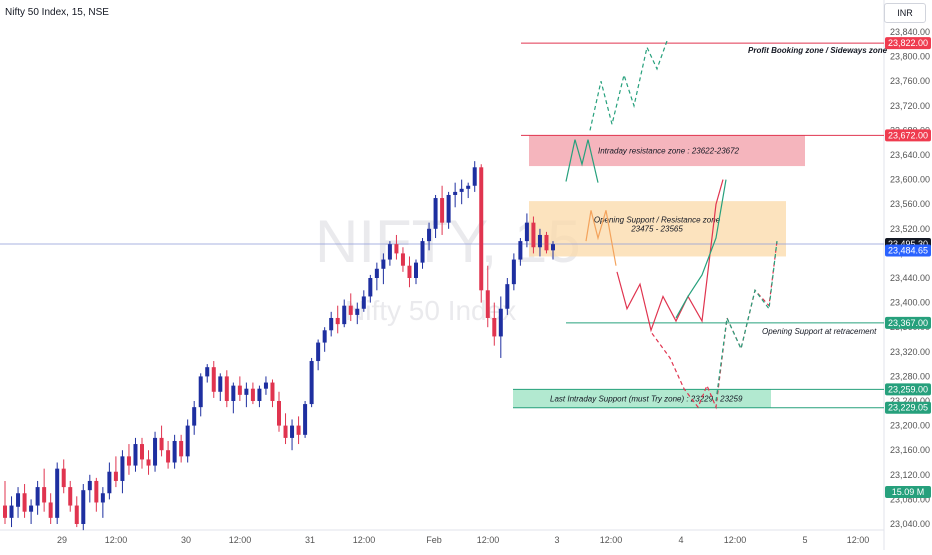 This screenshot has width=932, height=555. Describe the element at coordinates (910, 204) in the screenshot. I see `y-tick-label: 23,560.00` at that location.